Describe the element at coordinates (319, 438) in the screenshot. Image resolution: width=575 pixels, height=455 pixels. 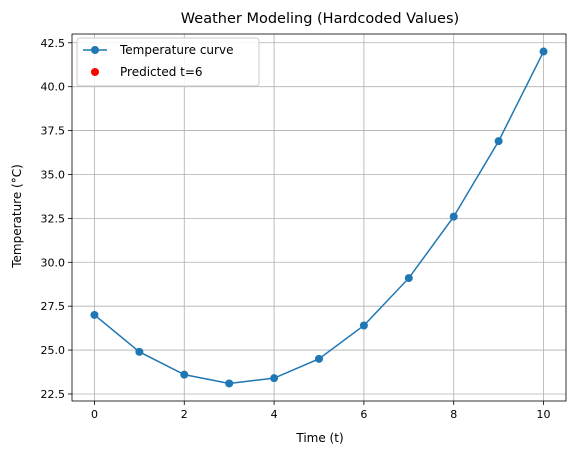
I see `x-axis-label: Time (t)` at that location.